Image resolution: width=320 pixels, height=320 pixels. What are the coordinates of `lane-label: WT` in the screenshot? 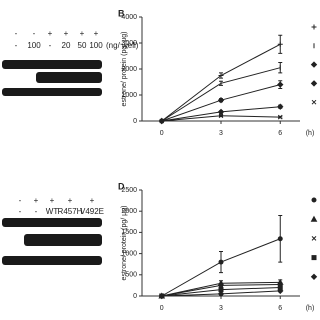 It's located at (52, 211).